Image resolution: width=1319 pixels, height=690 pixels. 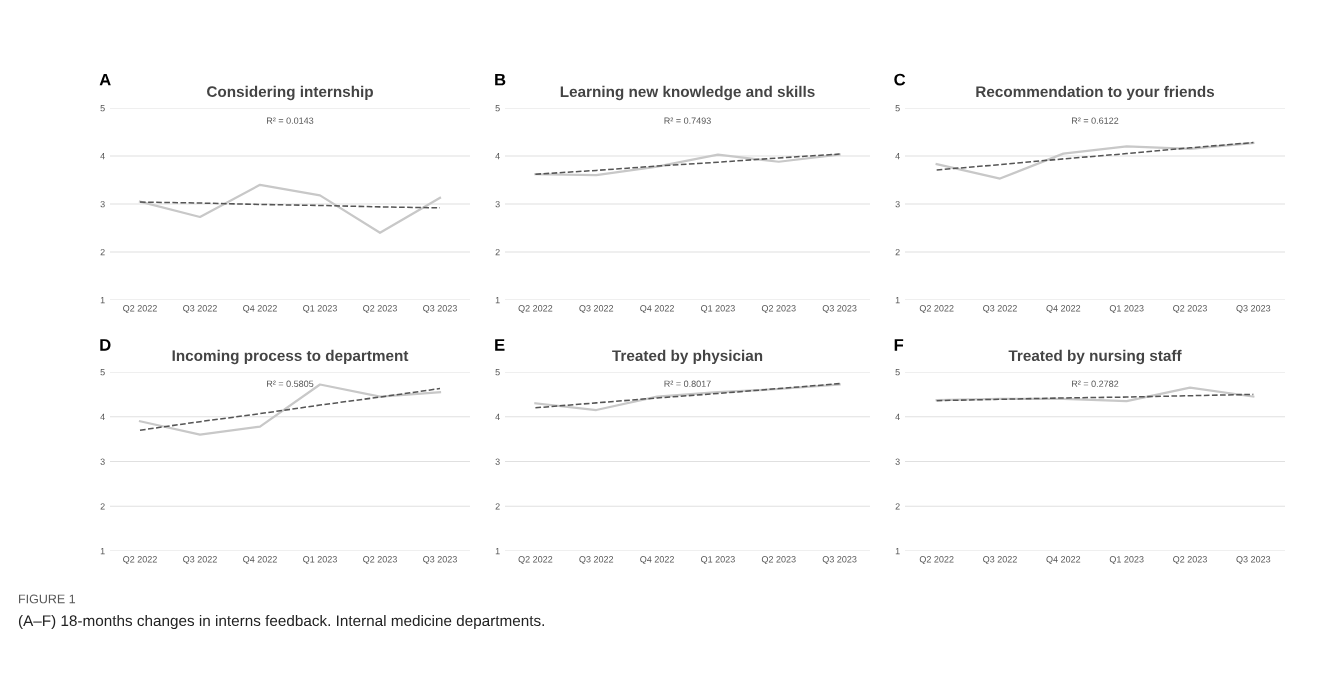 What do you see at coordinates (1095, 357) in the screenshot?
I see `chart-title: Treated by nursing staff` at bounding box center [1095, 357].